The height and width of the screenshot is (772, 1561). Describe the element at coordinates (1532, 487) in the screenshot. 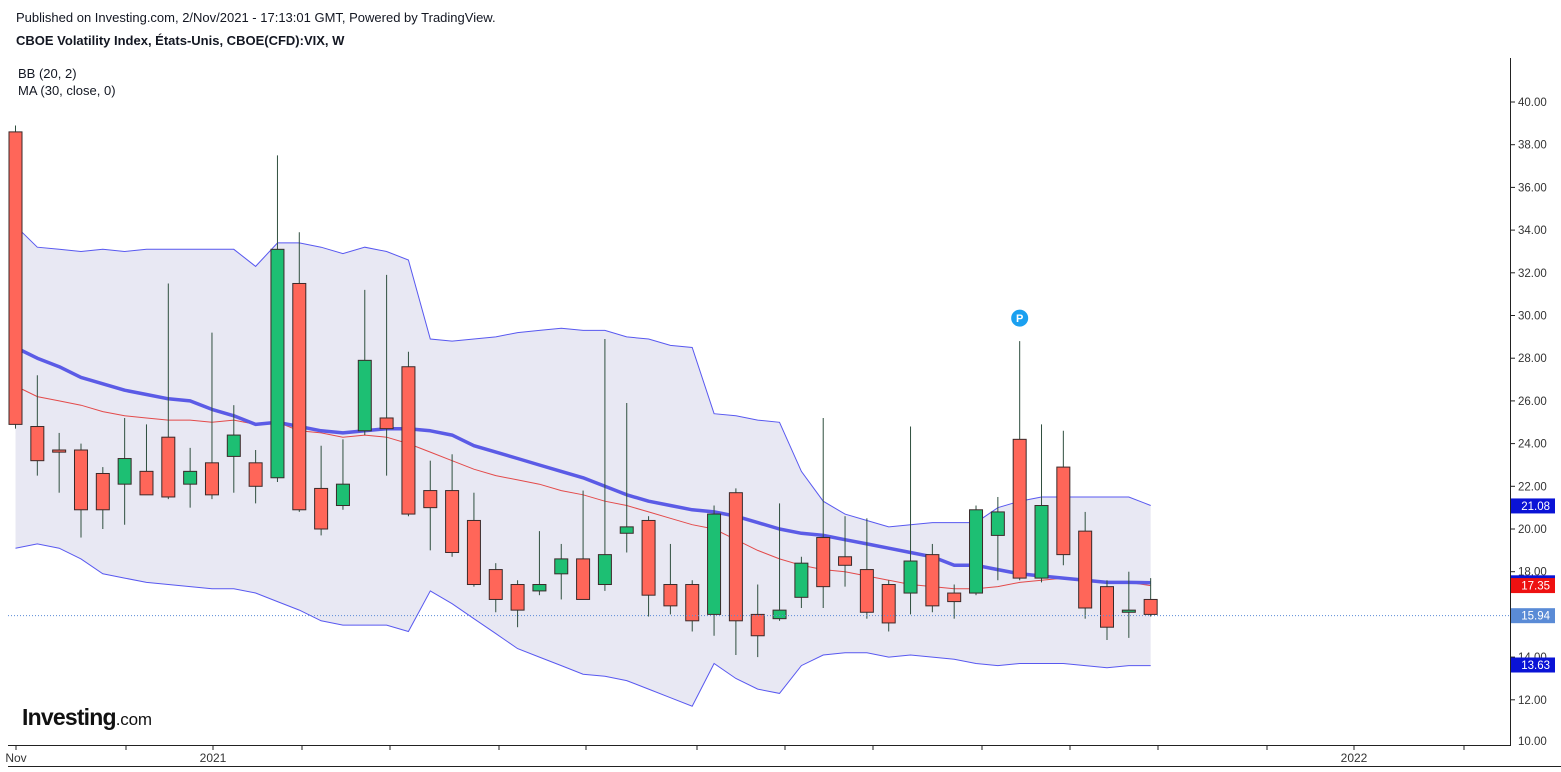

I see `price-tick-label: 22.00` at that location.